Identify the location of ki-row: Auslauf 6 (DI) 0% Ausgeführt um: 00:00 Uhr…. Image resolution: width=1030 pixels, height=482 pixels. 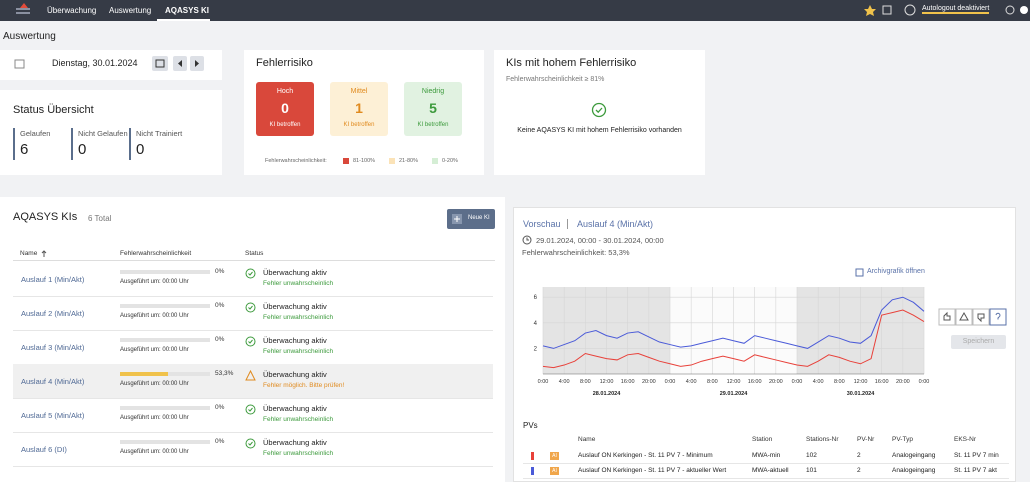
(253, 449).